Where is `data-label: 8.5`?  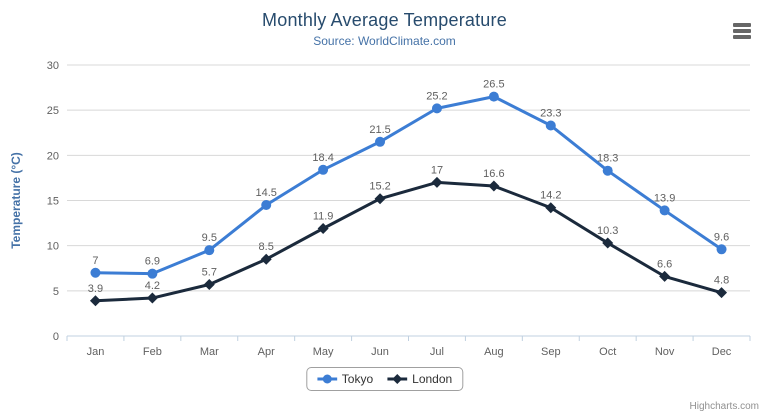 data-label: 8.5 is located at coordinates (266, 247).